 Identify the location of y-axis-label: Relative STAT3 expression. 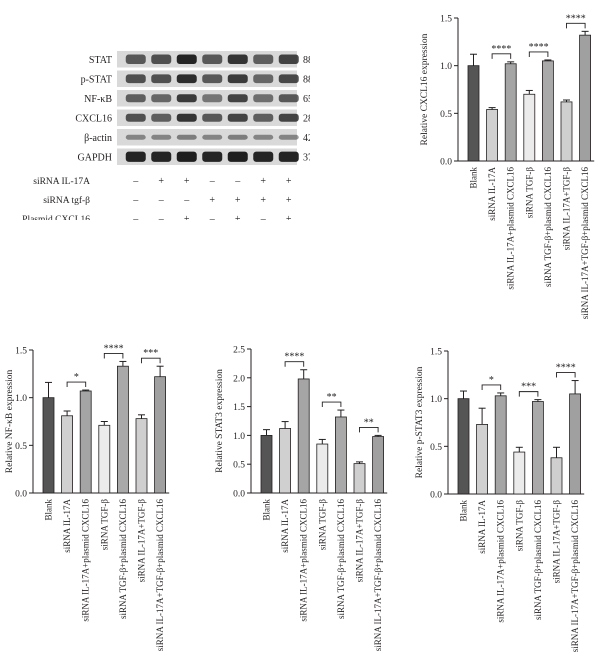
(220, 421).